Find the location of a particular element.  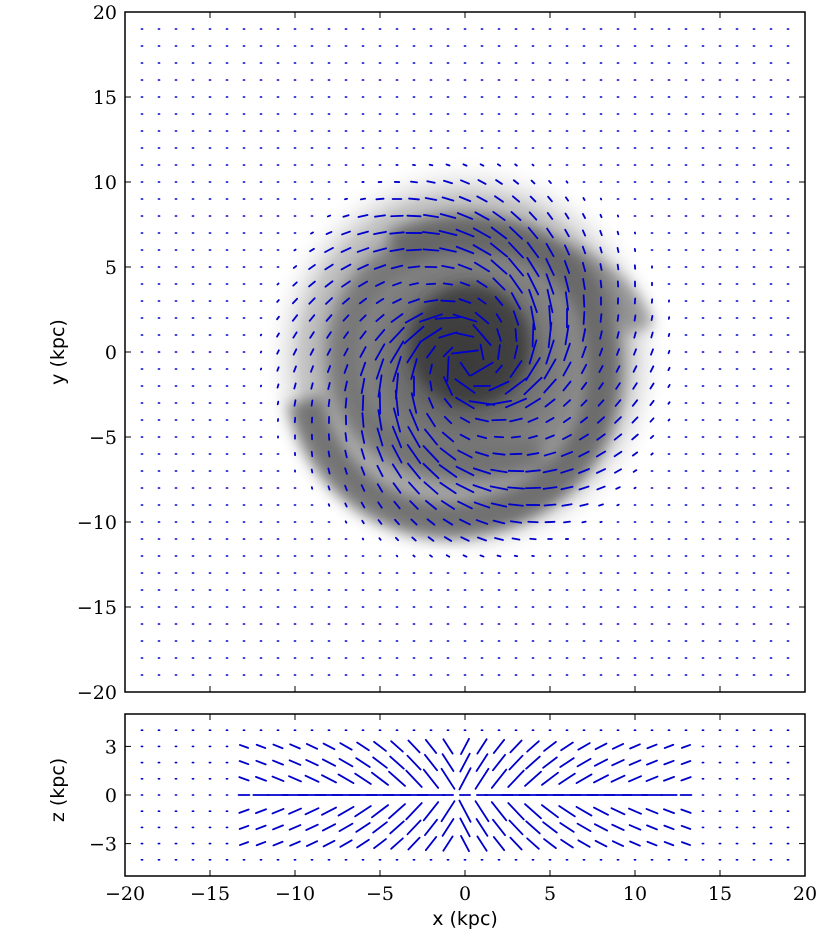

top-ytick-label: 0 is located at coordinates (111, 353).